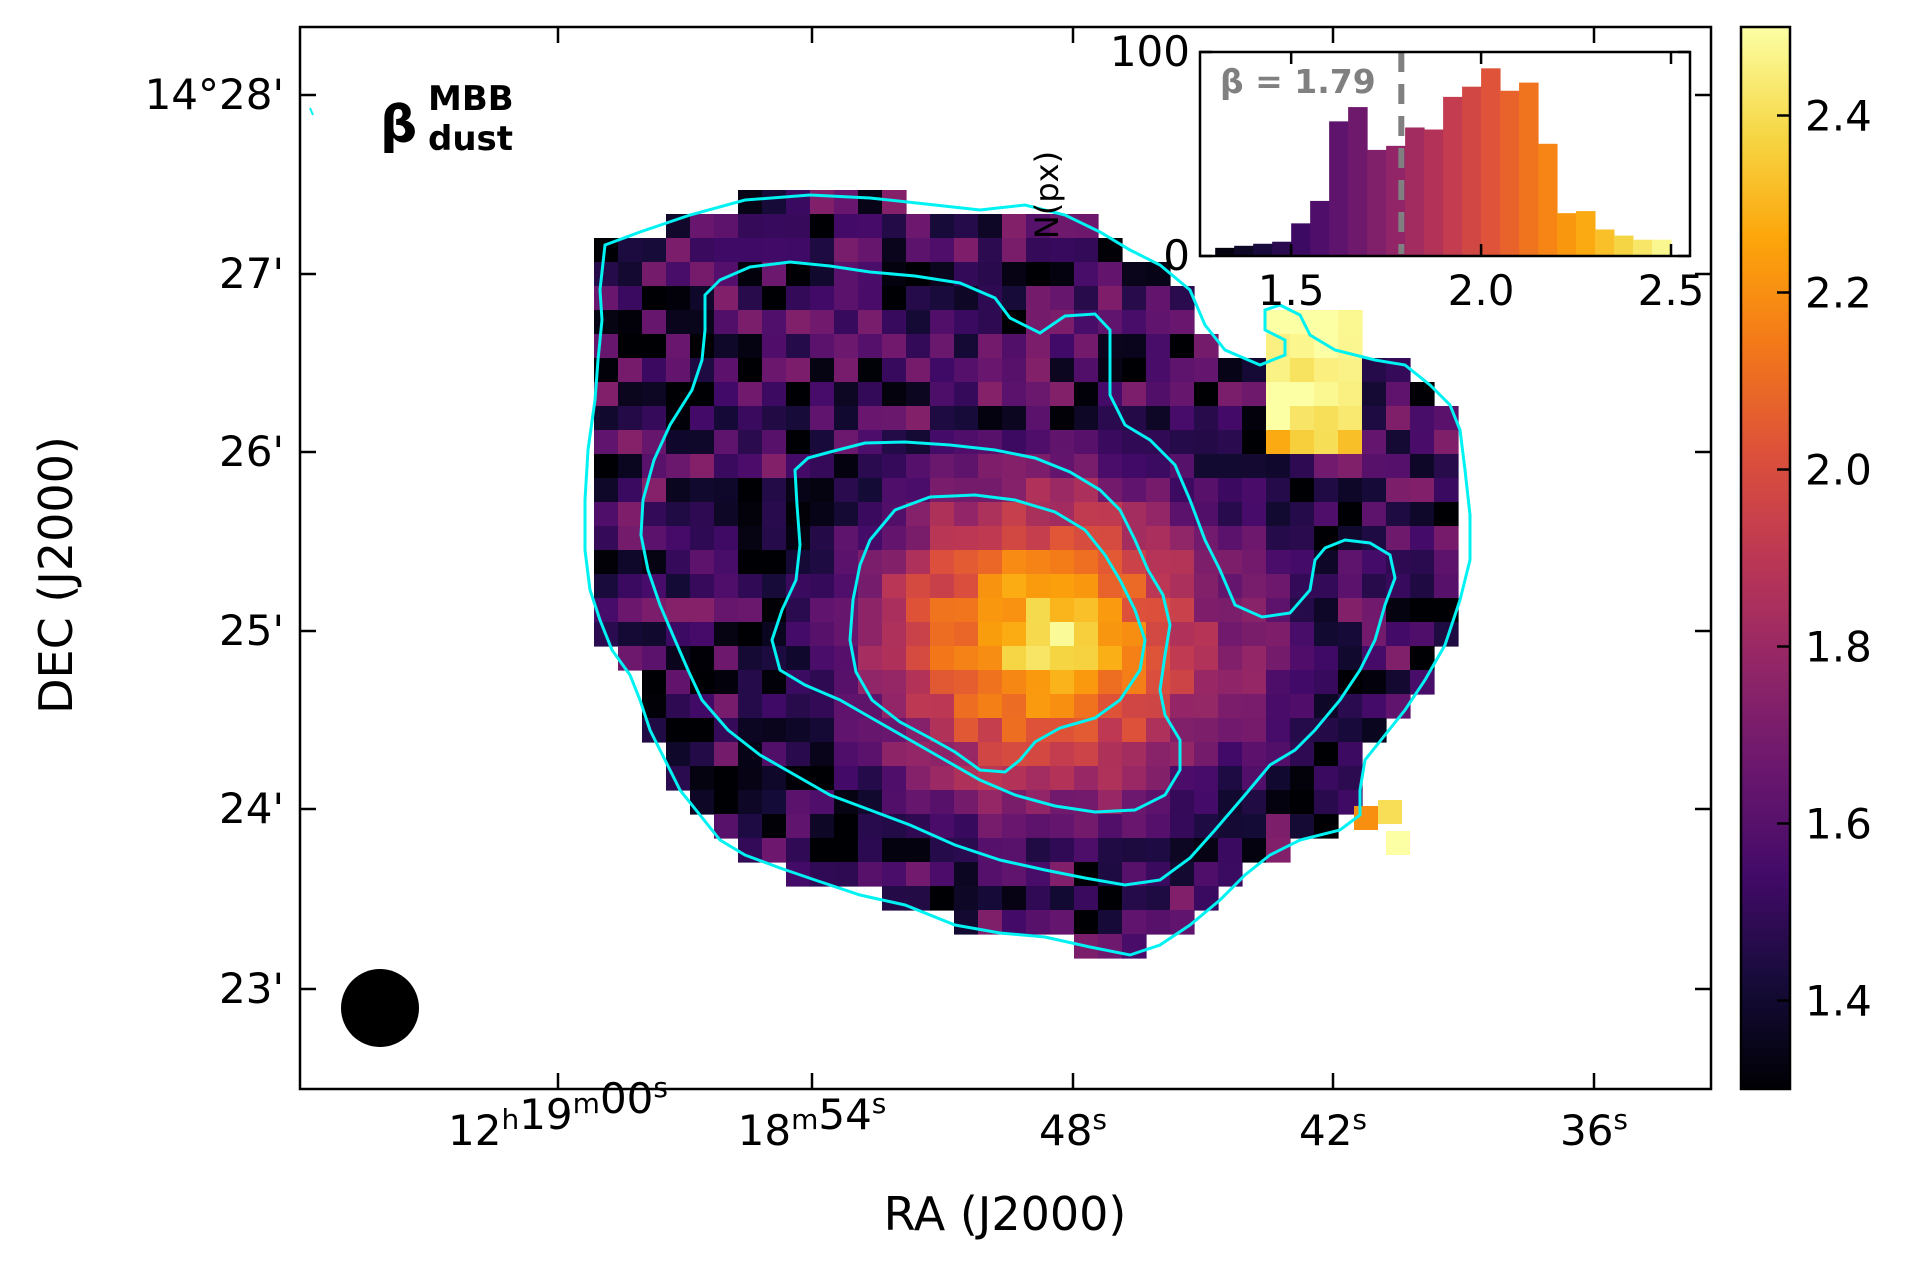  Describe the element at coordinates (1838, 470) in the screenshot. I see `colorbar-tick-label: 2.0` at that location.